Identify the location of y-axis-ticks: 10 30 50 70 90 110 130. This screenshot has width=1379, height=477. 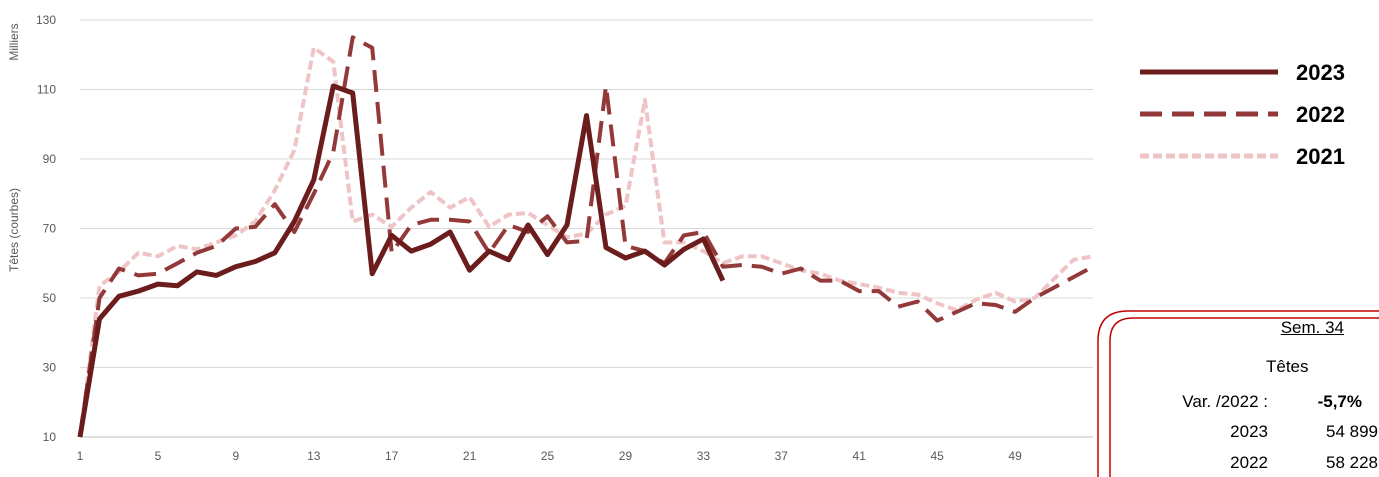
(46, 228).